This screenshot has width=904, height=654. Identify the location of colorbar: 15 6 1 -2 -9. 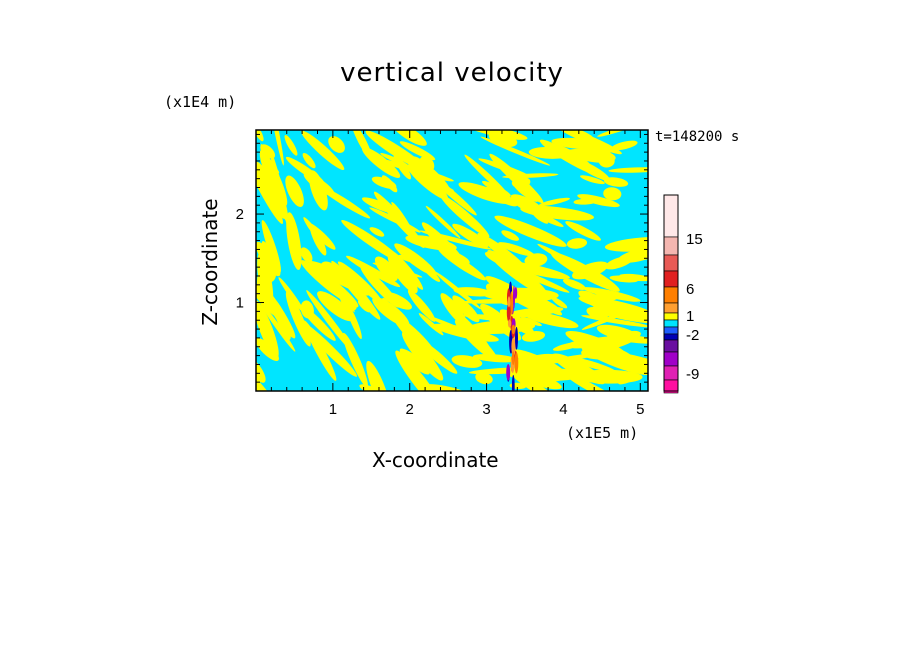
(683, 294).